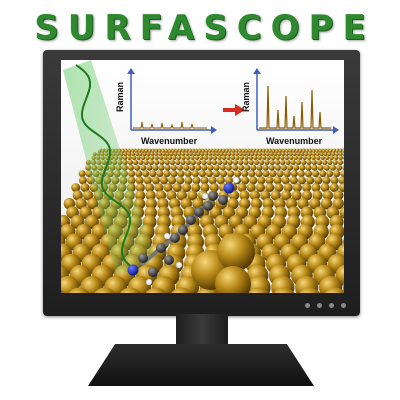  Describe the element at coordinates (223, 263) in the screenshot. I see `gold-adatoms` at that location.